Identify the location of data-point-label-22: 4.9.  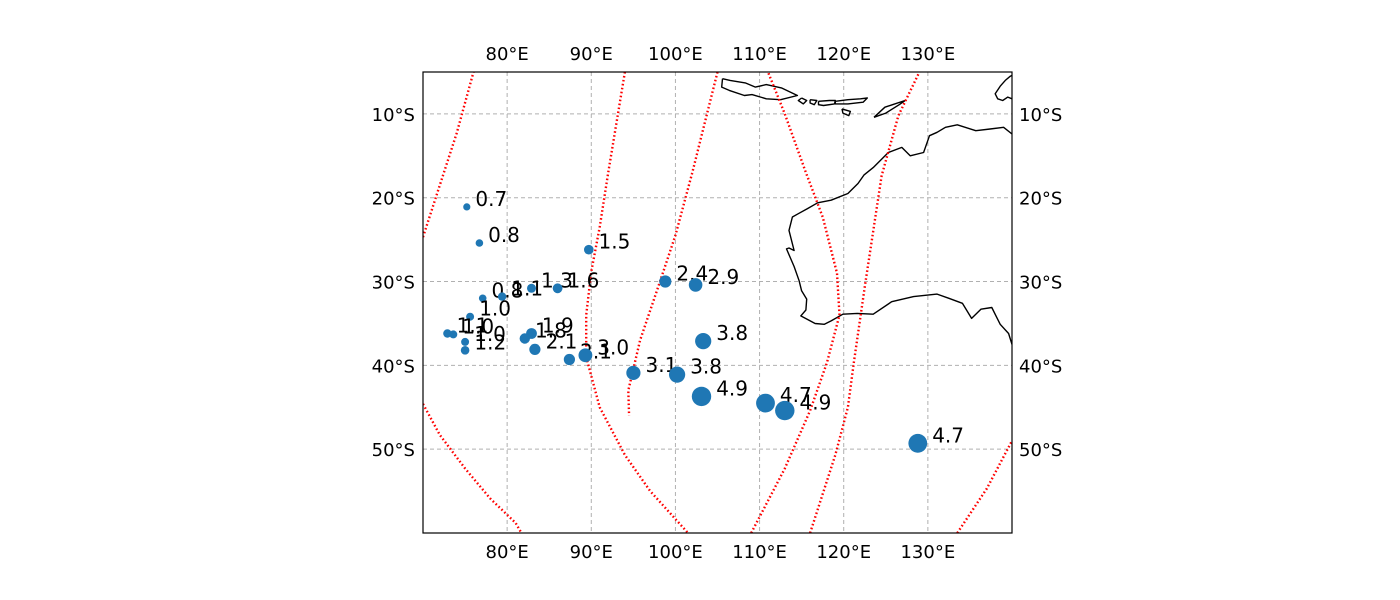
(732, 388).